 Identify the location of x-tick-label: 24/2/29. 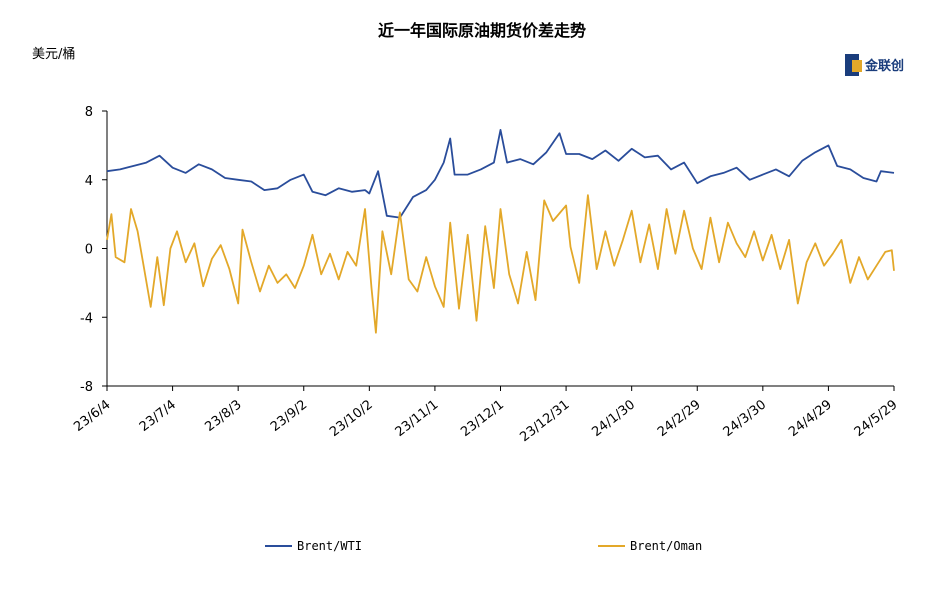
(679, 418).